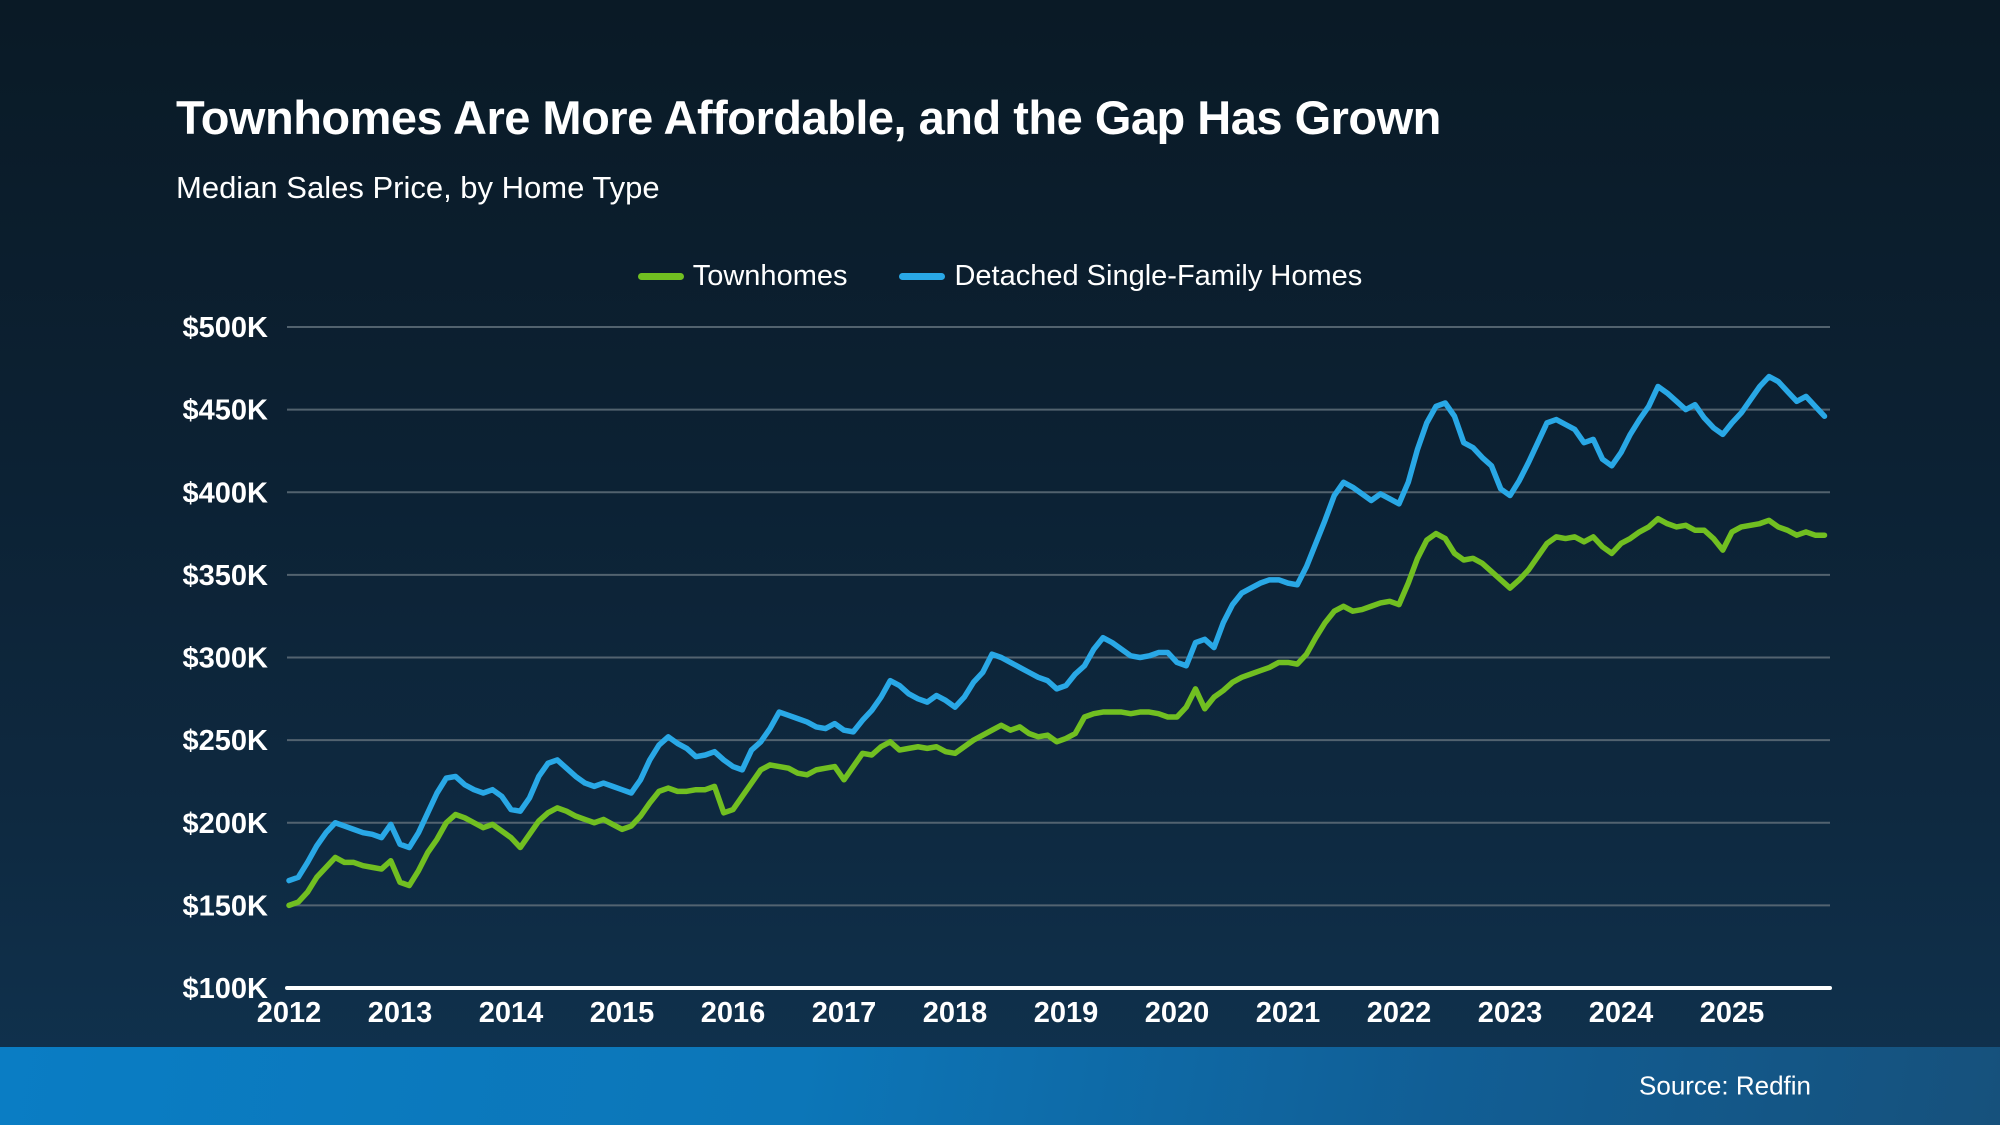 The image size is (2000, 1125). What do you see at coordinates (511, 1013) in the screenshot?
I see `x-axis-label: 2014` at bounding box center [511, 1013].